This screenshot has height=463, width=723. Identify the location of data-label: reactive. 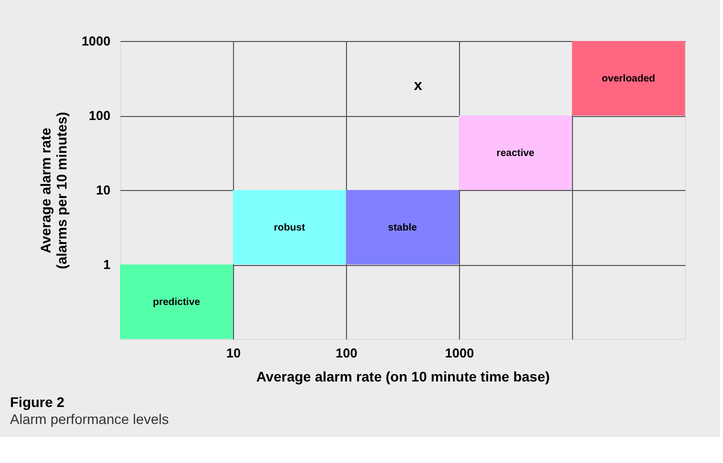
(515, 153).